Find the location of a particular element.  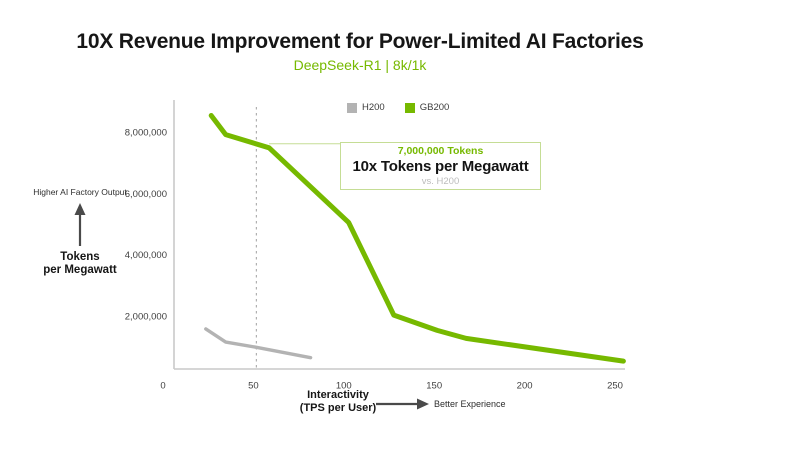

y-tick-label: 4,000,000 is located at coordinates (146, 255).